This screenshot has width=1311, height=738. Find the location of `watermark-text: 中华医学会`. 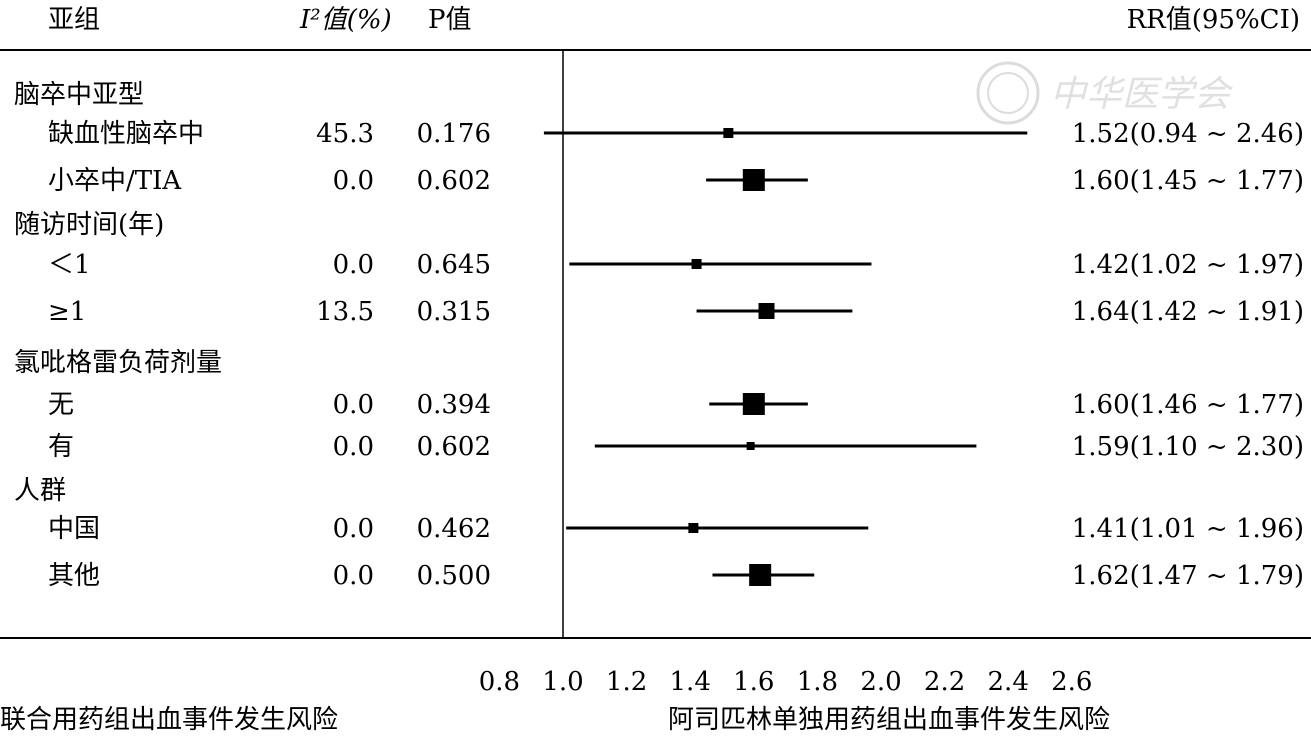

watermark-text: 中华医学会 is located at coordinates (1142, 94).